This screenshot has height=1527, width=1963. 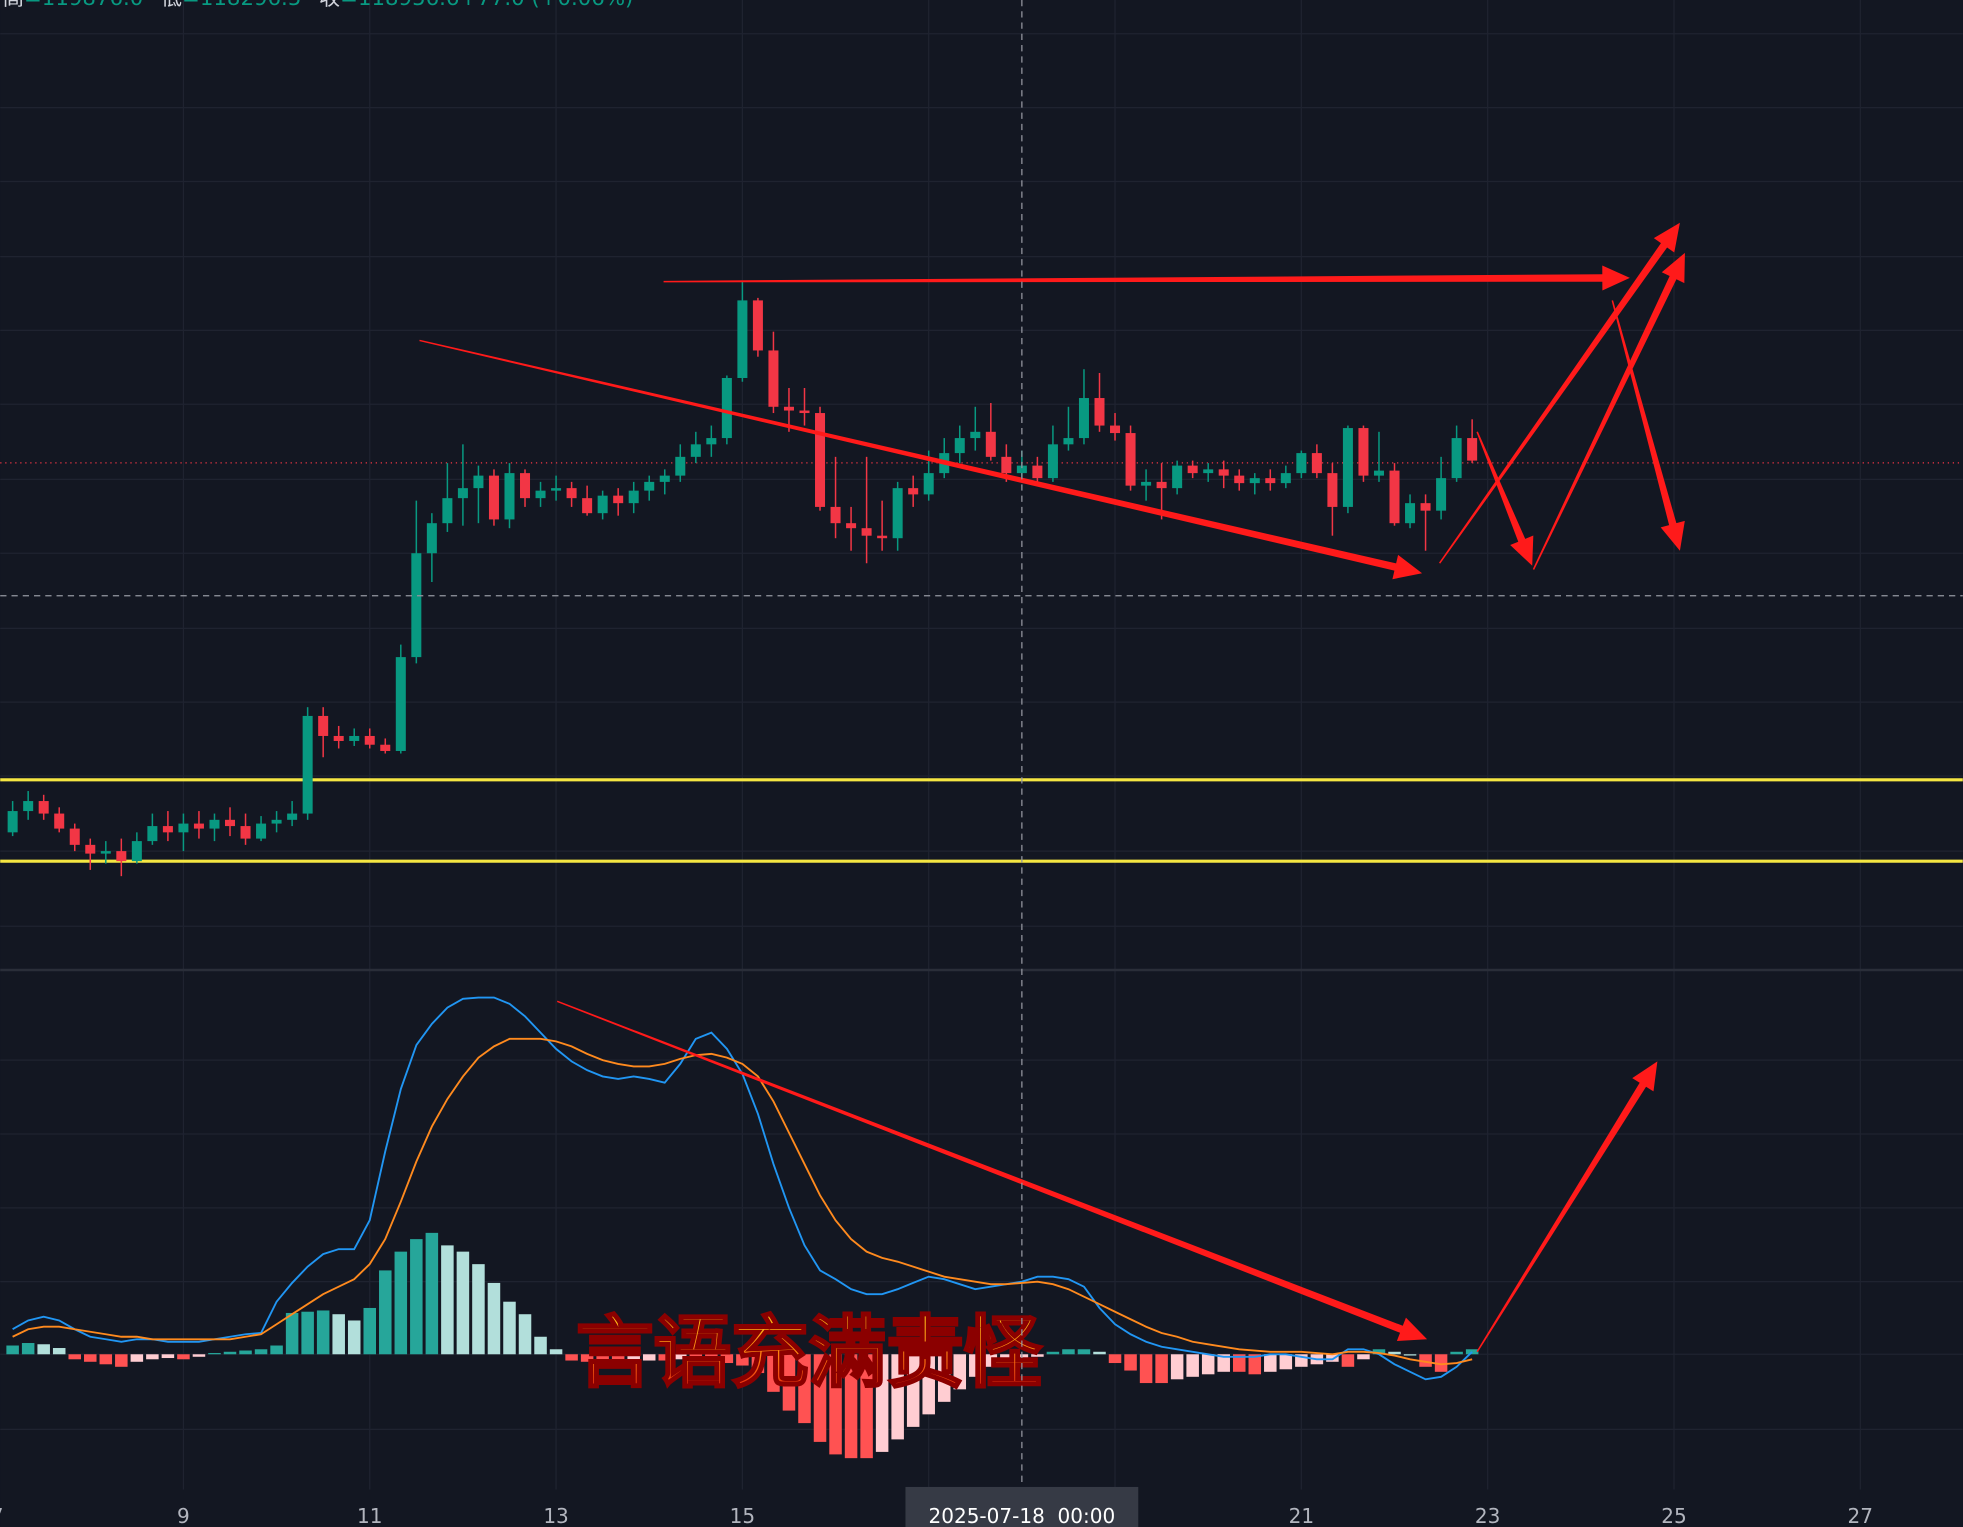 What do you see at coordinates (1, 1515) in the screenshot?
I see `x-tick-label: 7` at bounding box center [1, 1515].